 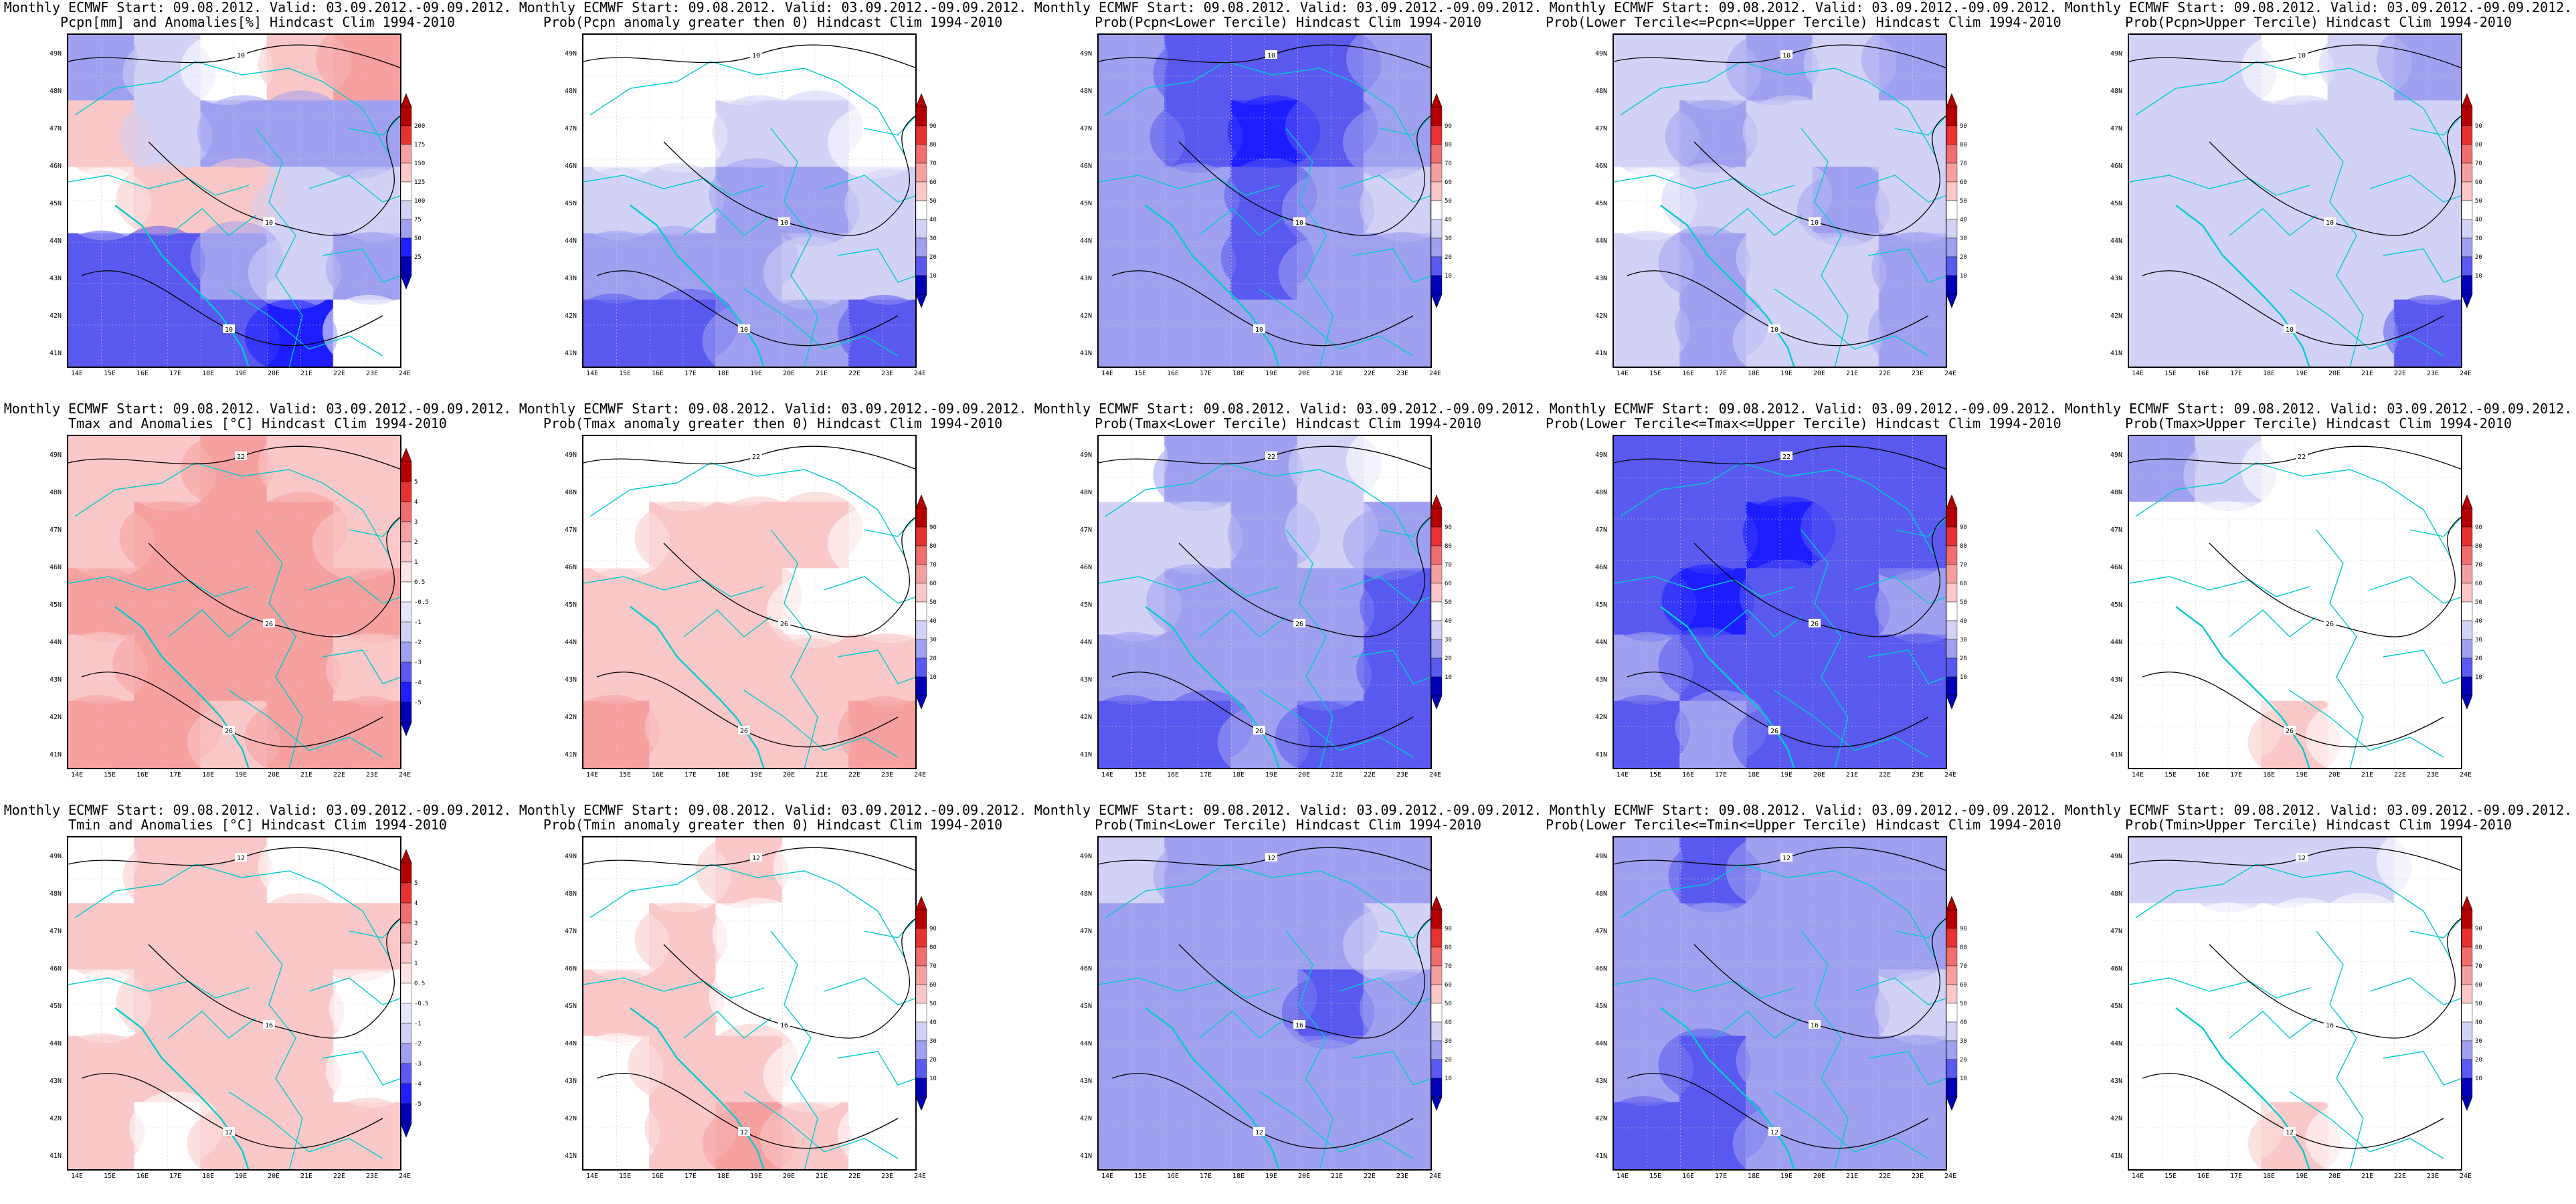 What do you see at coordinates (1601, 203) in the screenshot?
I see `lat-tick-label: 45N` at bounding box center [1601, 203].